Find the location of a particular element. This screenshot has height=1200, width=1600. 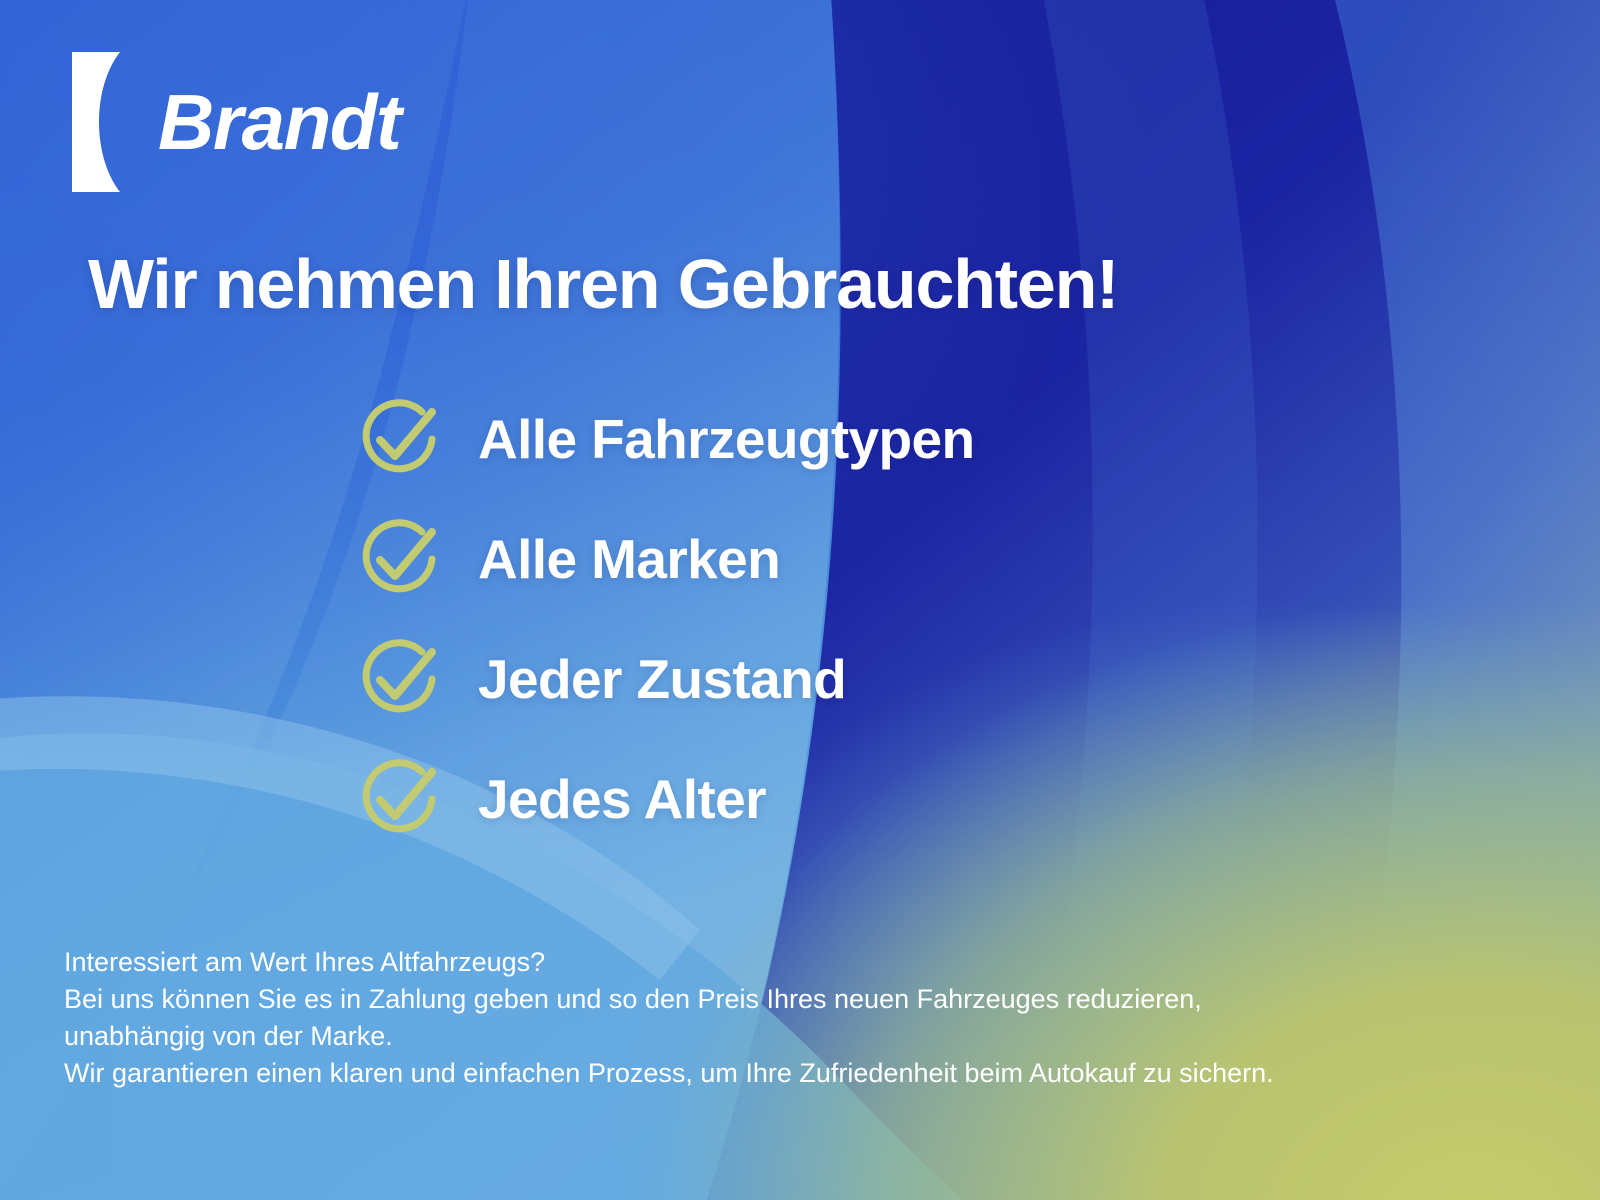

brandt-crescent-mark-icon is located at coordinates (96, 122).